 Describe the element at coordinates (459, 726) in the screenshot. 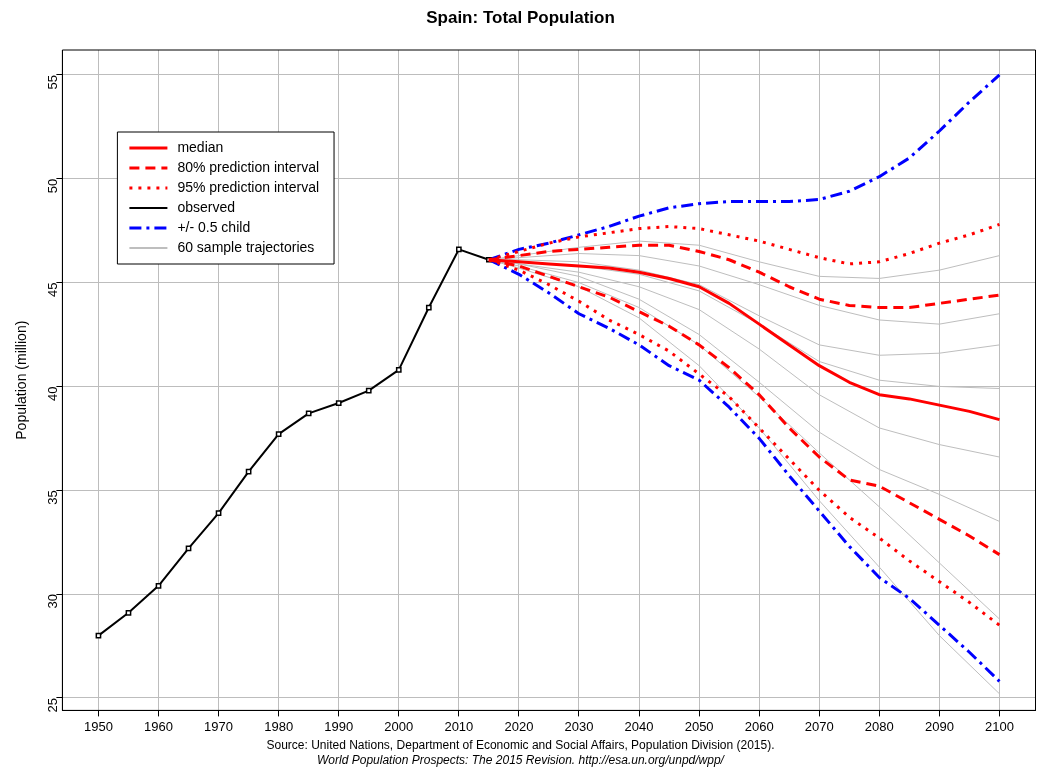

I see `x-tick-label: 2010` at that location.